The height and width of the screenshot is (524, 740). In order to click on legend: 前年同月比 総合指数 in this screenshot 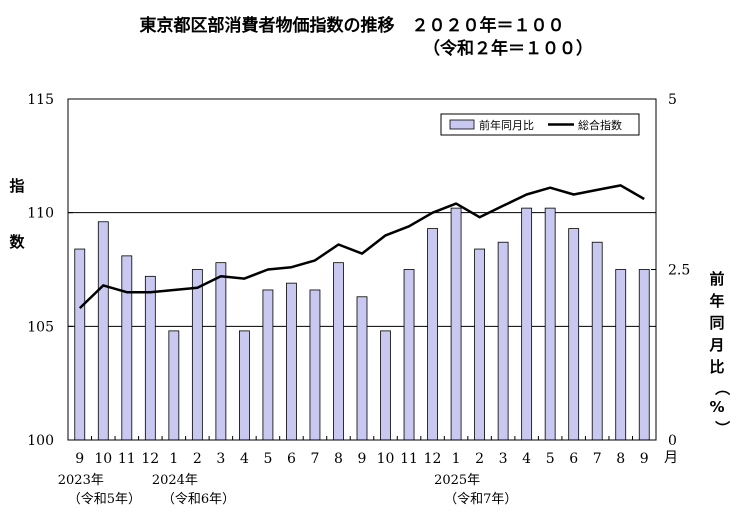, I will do `click(540, 124)`.